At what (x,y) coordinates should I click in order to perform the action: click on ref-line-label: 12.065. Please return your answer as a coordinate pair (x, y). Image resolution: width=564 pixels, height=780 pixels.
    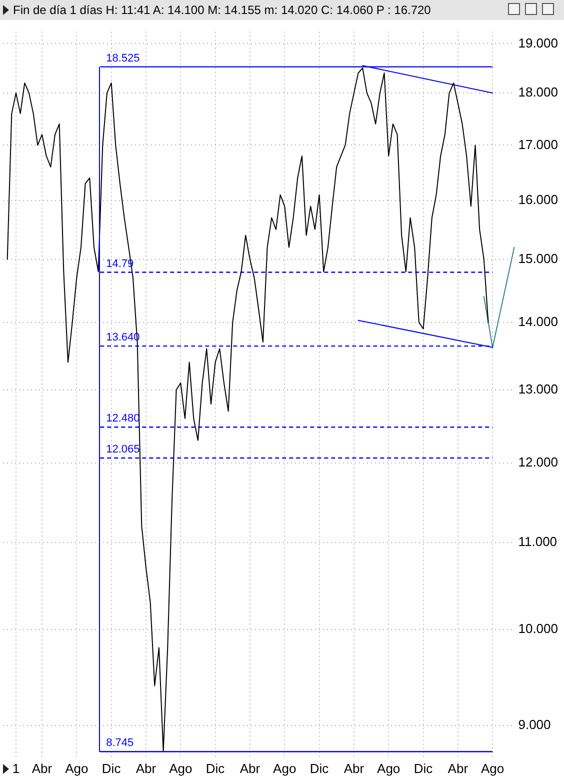
    Looking at the image, I should click on (123, 450).